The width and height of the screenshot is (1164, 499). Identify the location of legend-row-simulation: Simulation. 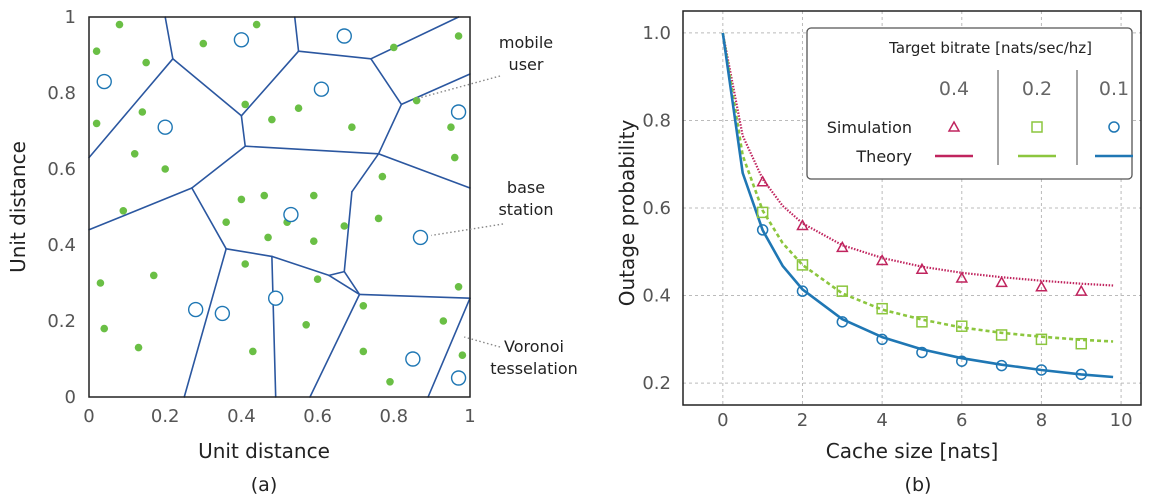
(869, 127).